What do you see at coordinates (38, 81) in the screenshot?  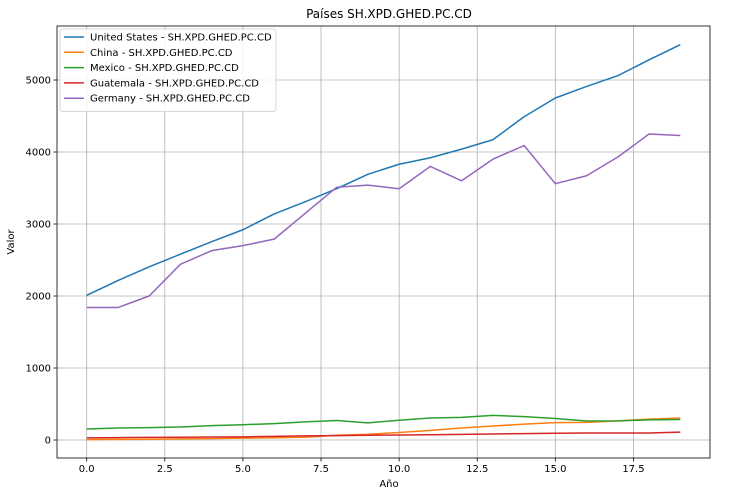 I see `y-tick-label: 5000` at bounding box center [38, 81].